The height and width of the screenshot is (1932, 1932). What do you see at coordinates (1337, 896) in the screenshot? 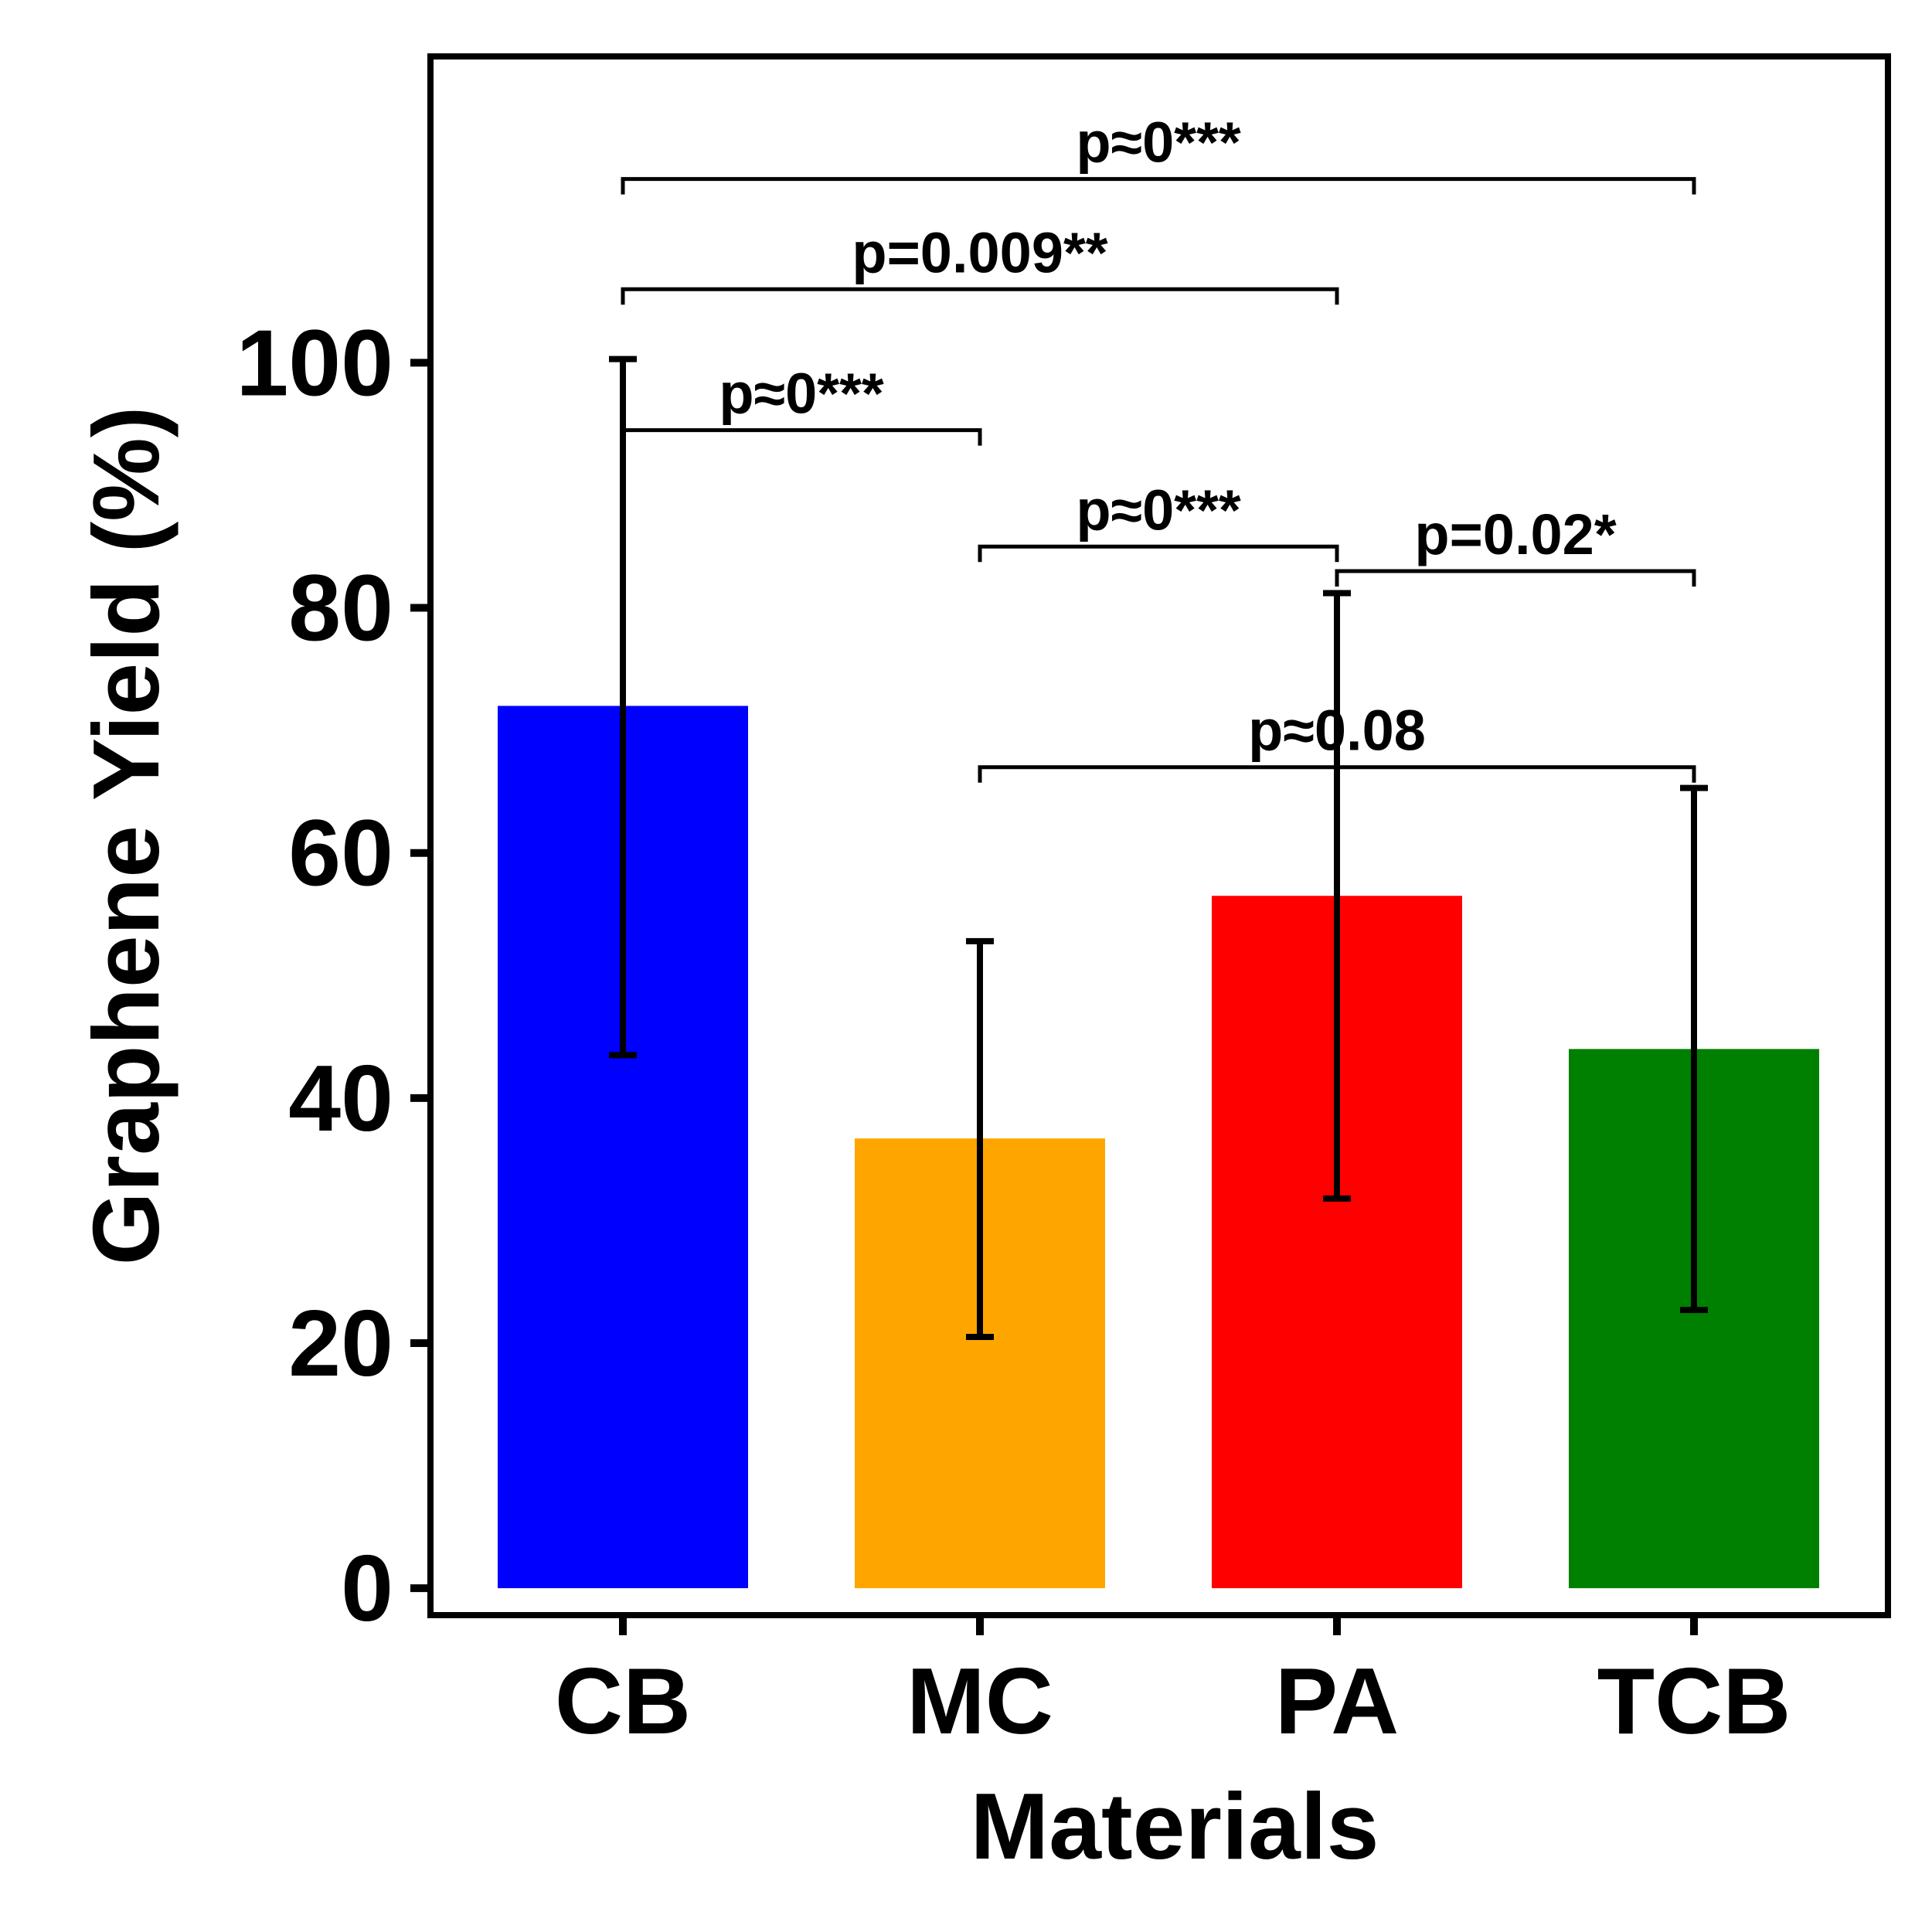
I see `error-bar-pa` at bounding box center [1337, 896].